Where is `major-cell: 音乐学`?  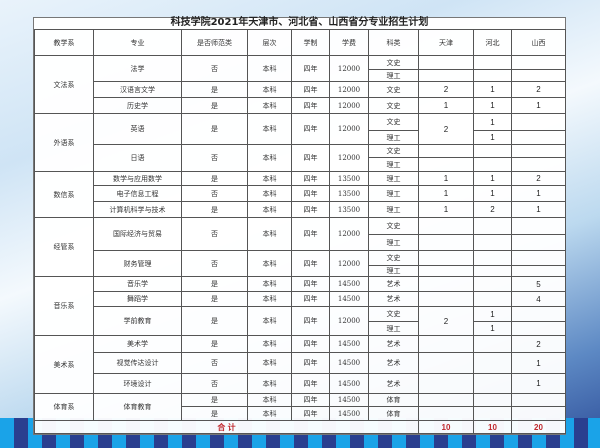 major-cell: 音乐学 is located at coordinates (137, 284).